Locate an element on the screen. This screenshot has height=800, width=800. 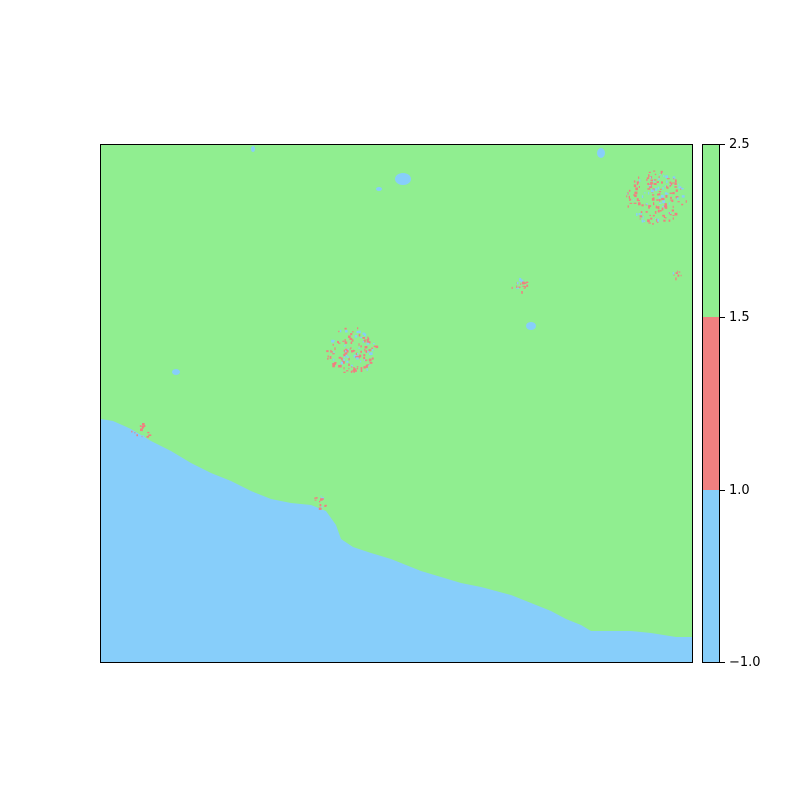
colorbar-tick-label: 2.5 is located at coordinates (739, 144).